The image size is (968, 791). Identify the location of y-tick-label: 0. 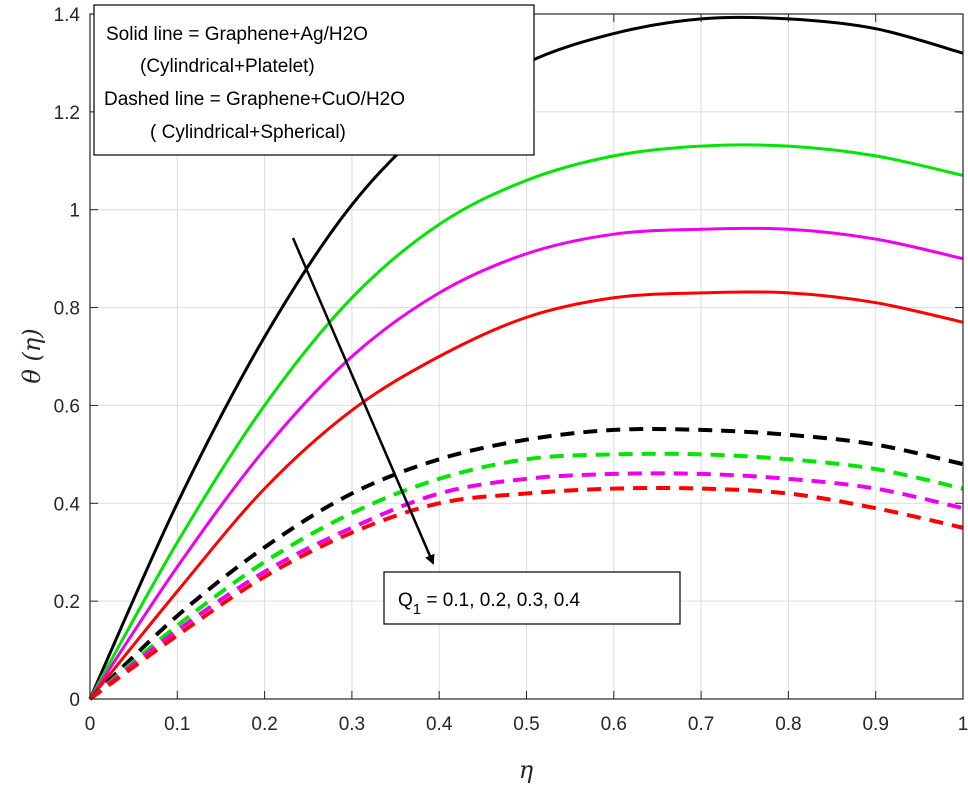
(74, 700).